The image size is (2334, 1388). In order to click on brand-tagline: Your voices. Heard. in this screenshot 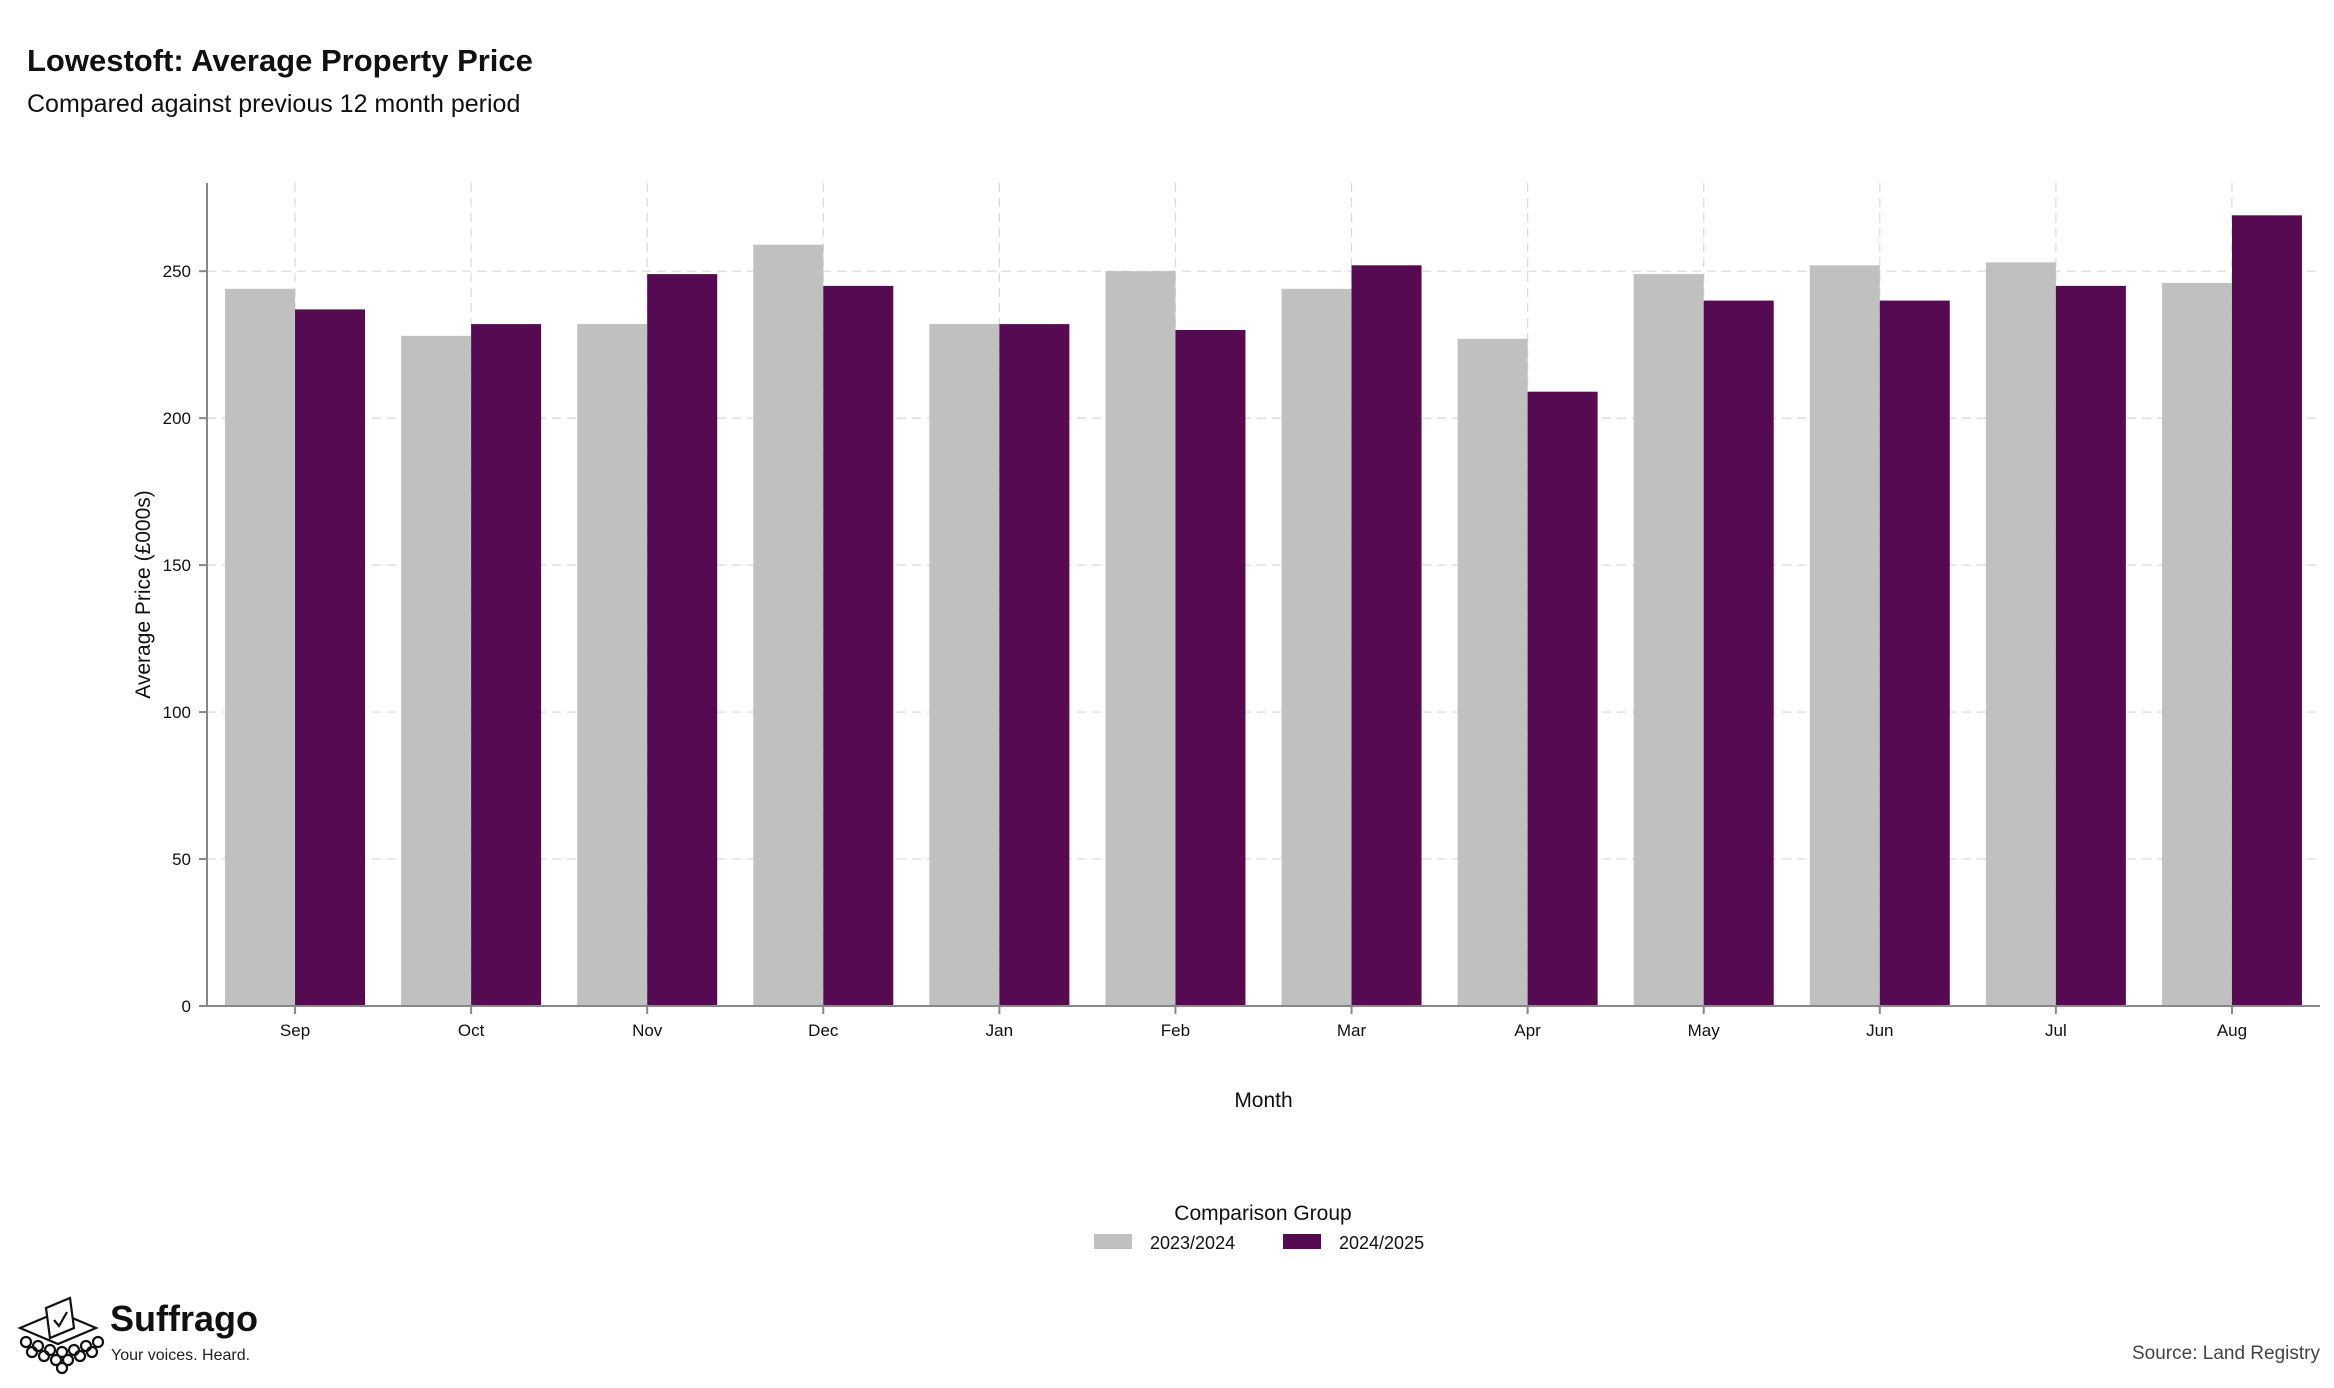, I will do `click(180, 1355)`.